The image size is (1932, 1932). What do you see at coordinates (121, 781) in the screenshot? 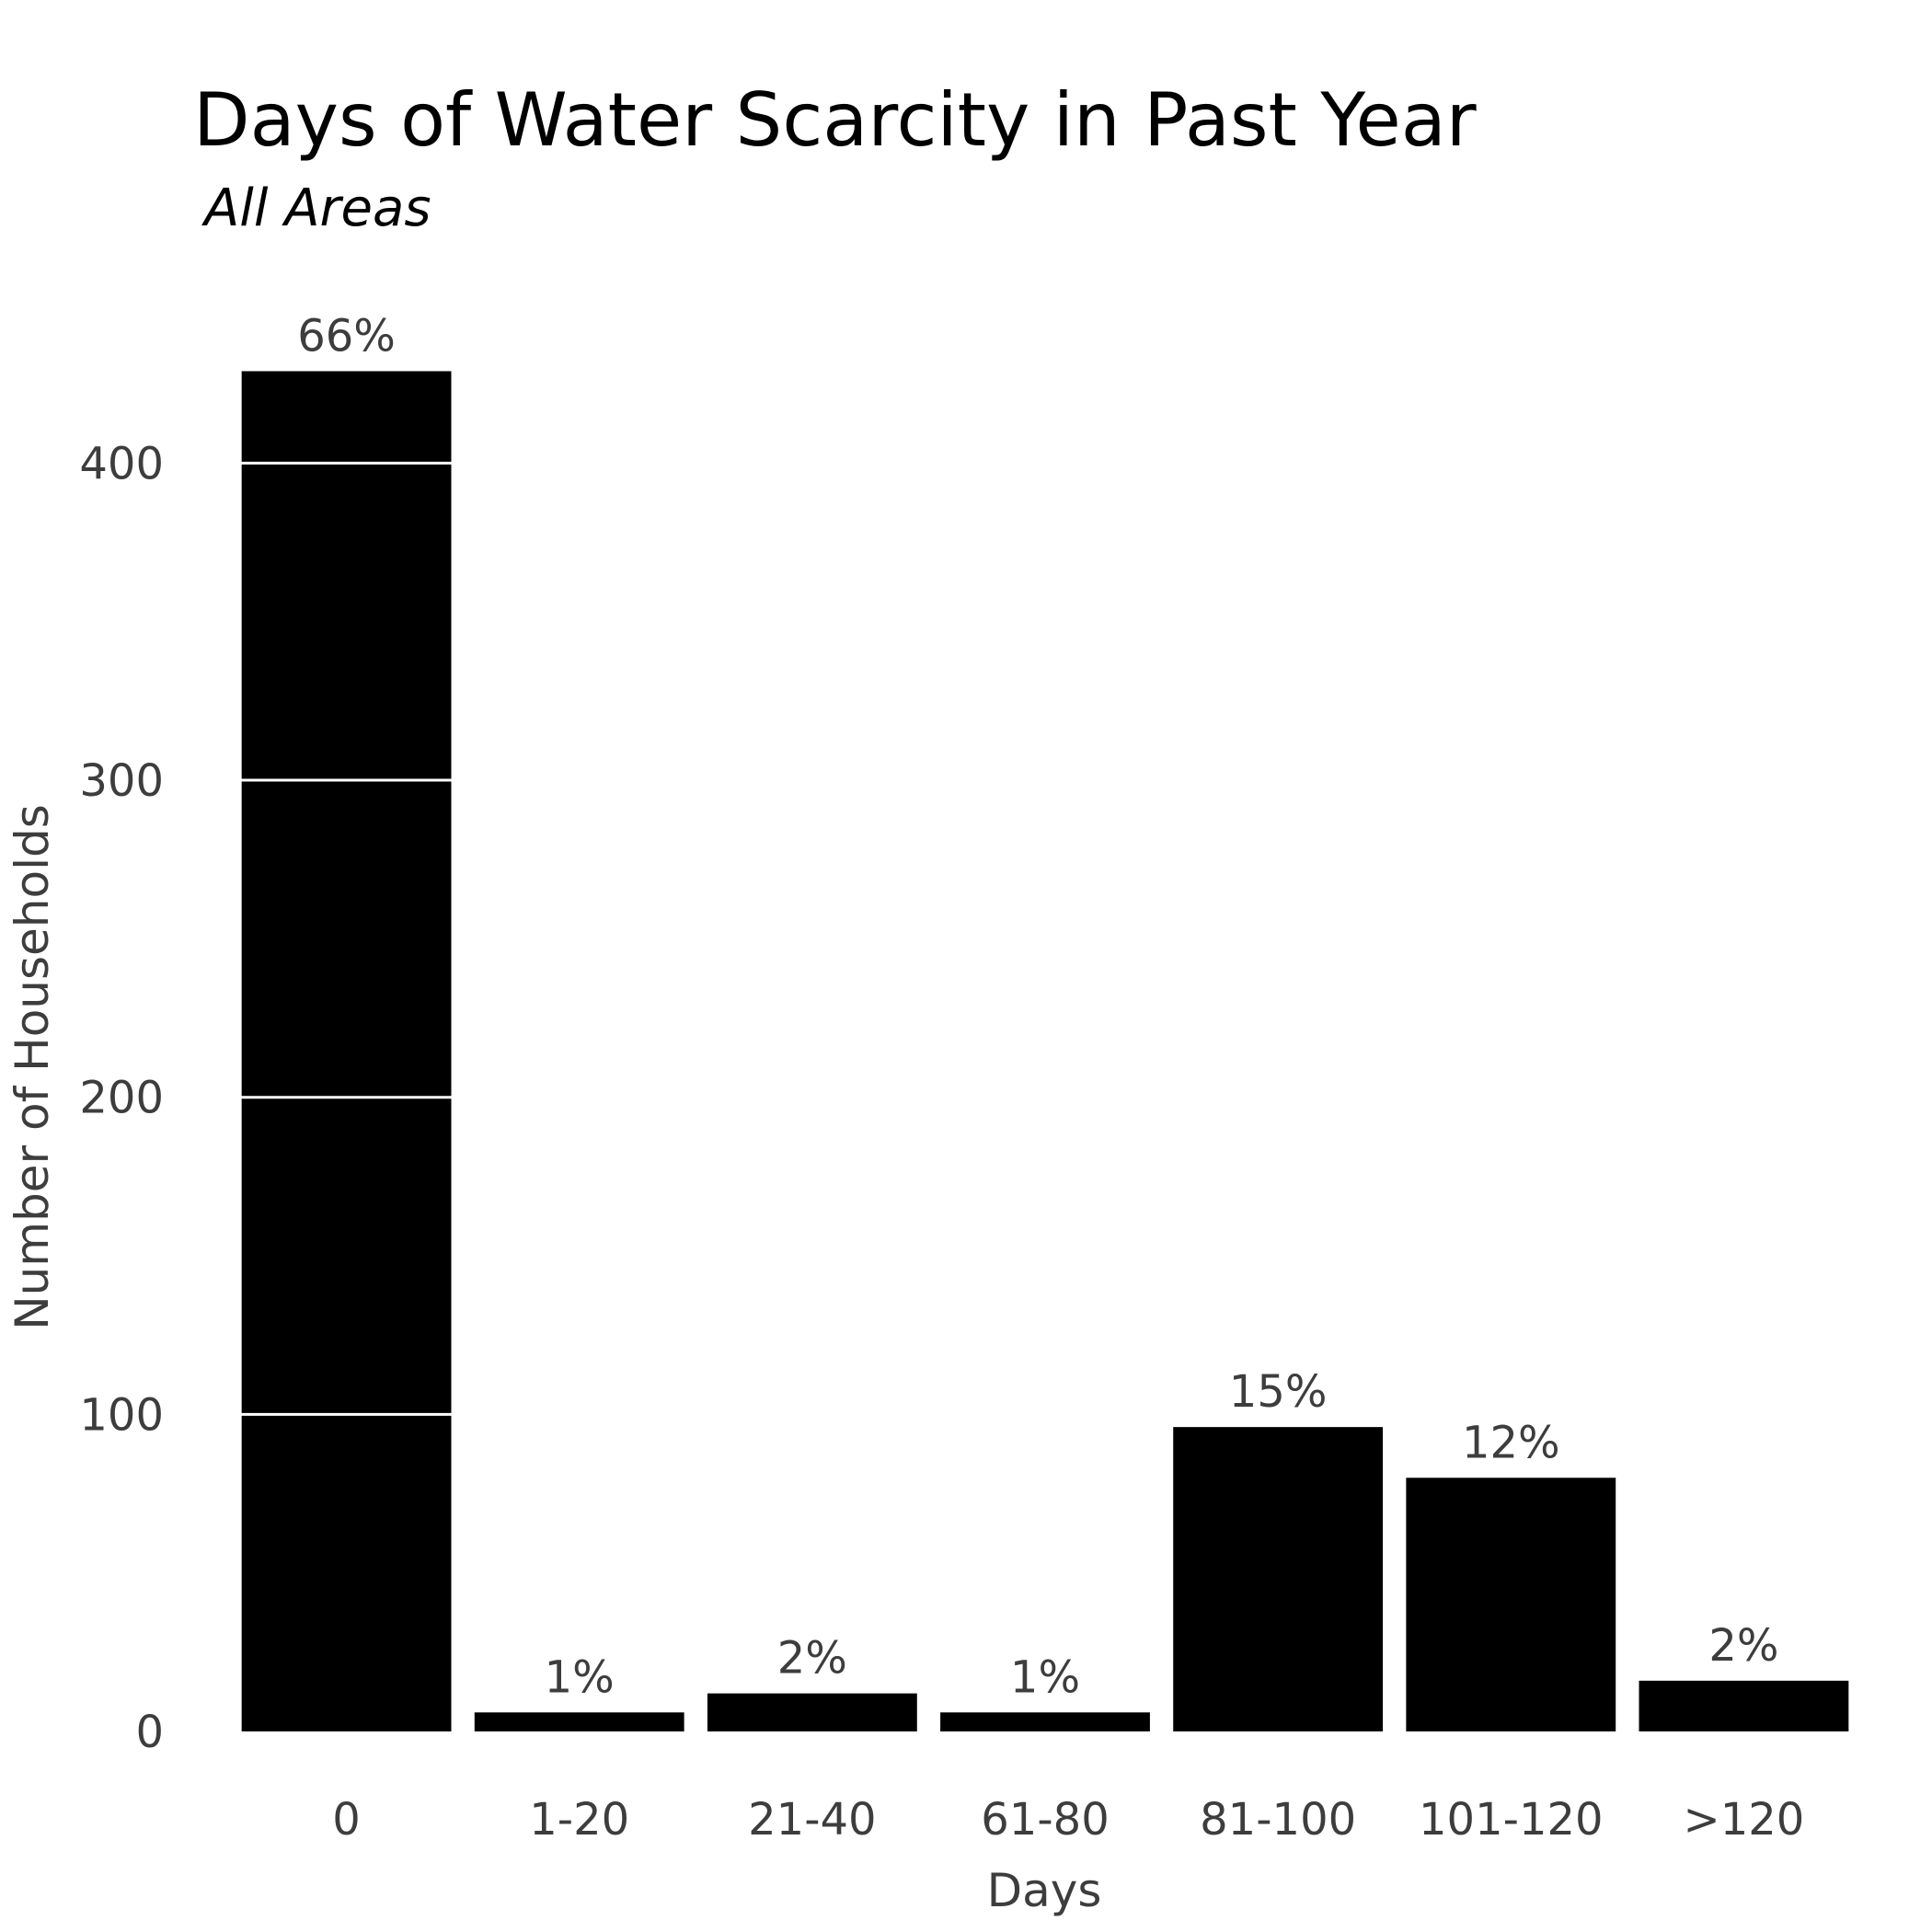
I see `y-tick-label-300: 300` at bounding box center [121, 781].